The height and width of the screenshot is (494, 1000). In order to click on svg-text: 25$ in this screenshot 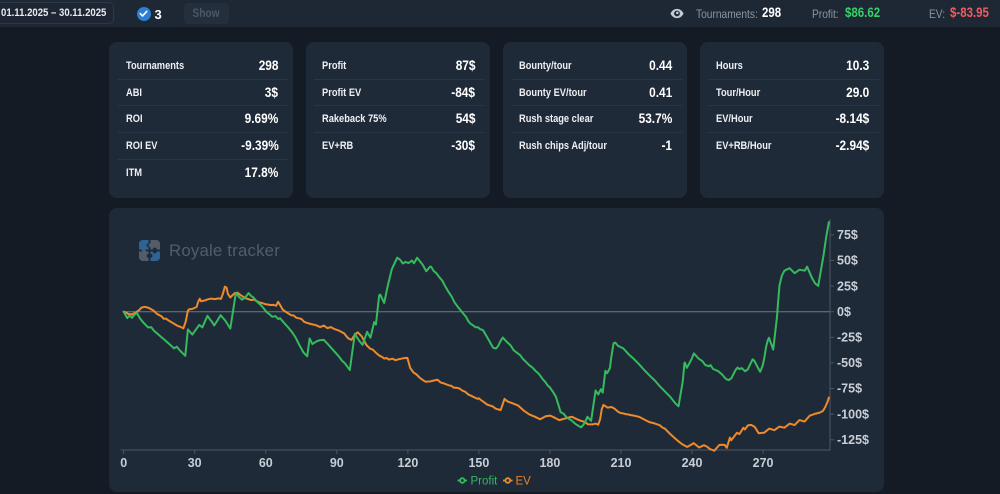, I will do `click(847, 286)`.